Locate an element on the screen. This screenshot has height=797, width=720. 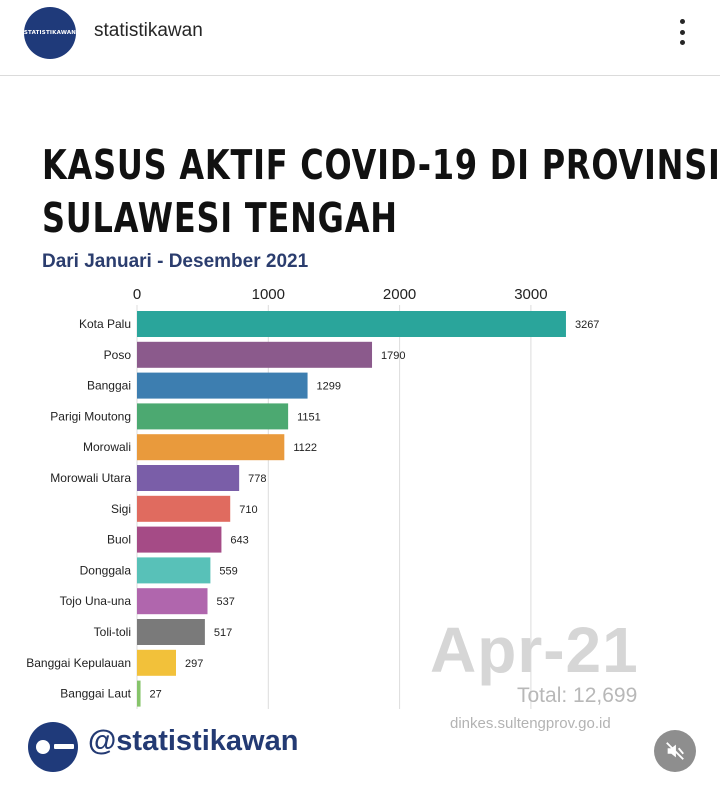
value-label: 1122 is located at coordinates (305, 448).